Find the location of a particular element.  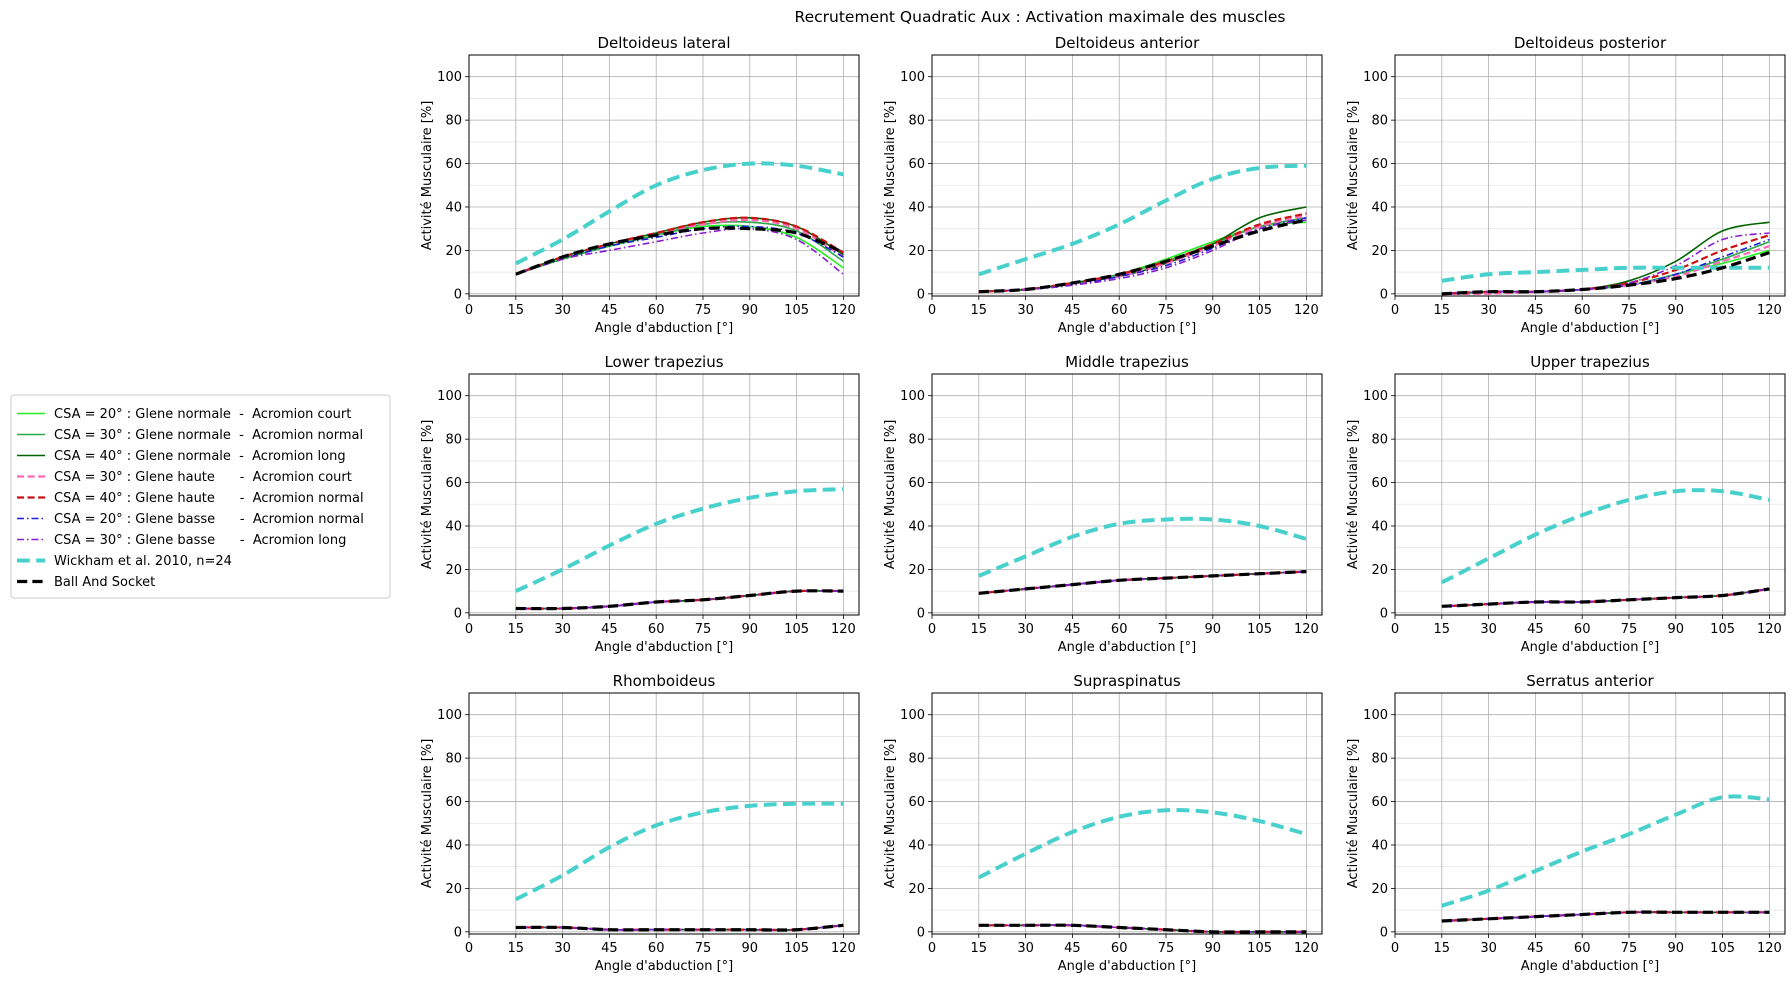

x-tick-label: 75 is located at coordinates (1166, 629).